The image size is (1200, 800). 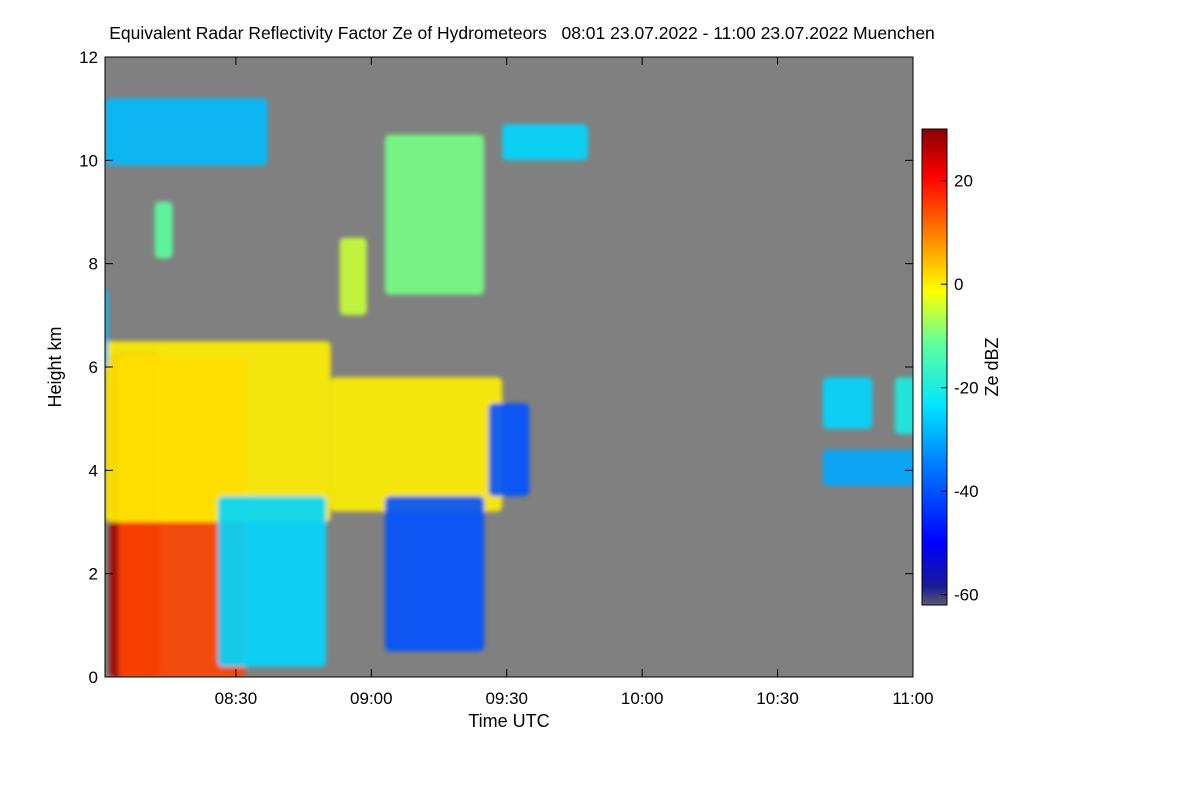 What do you see at coordinates (934, 367) in the screenshot?
I see `colorbar` at bounding box center [934, 367].